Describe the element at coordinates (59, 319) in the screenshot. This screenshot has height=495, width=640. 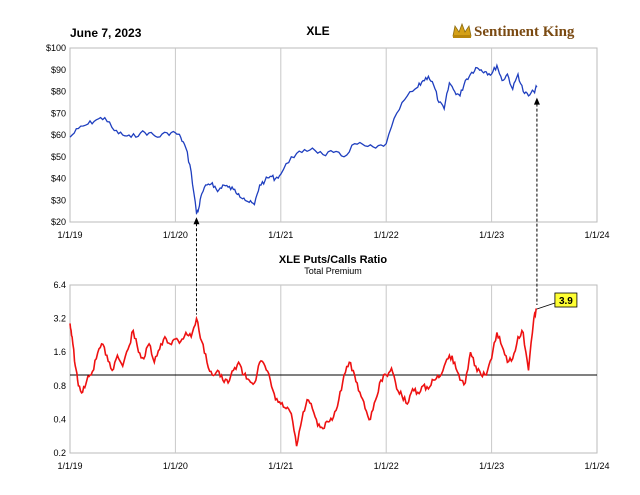
I see `ratio-y-tick-label: 3.2` at that location.